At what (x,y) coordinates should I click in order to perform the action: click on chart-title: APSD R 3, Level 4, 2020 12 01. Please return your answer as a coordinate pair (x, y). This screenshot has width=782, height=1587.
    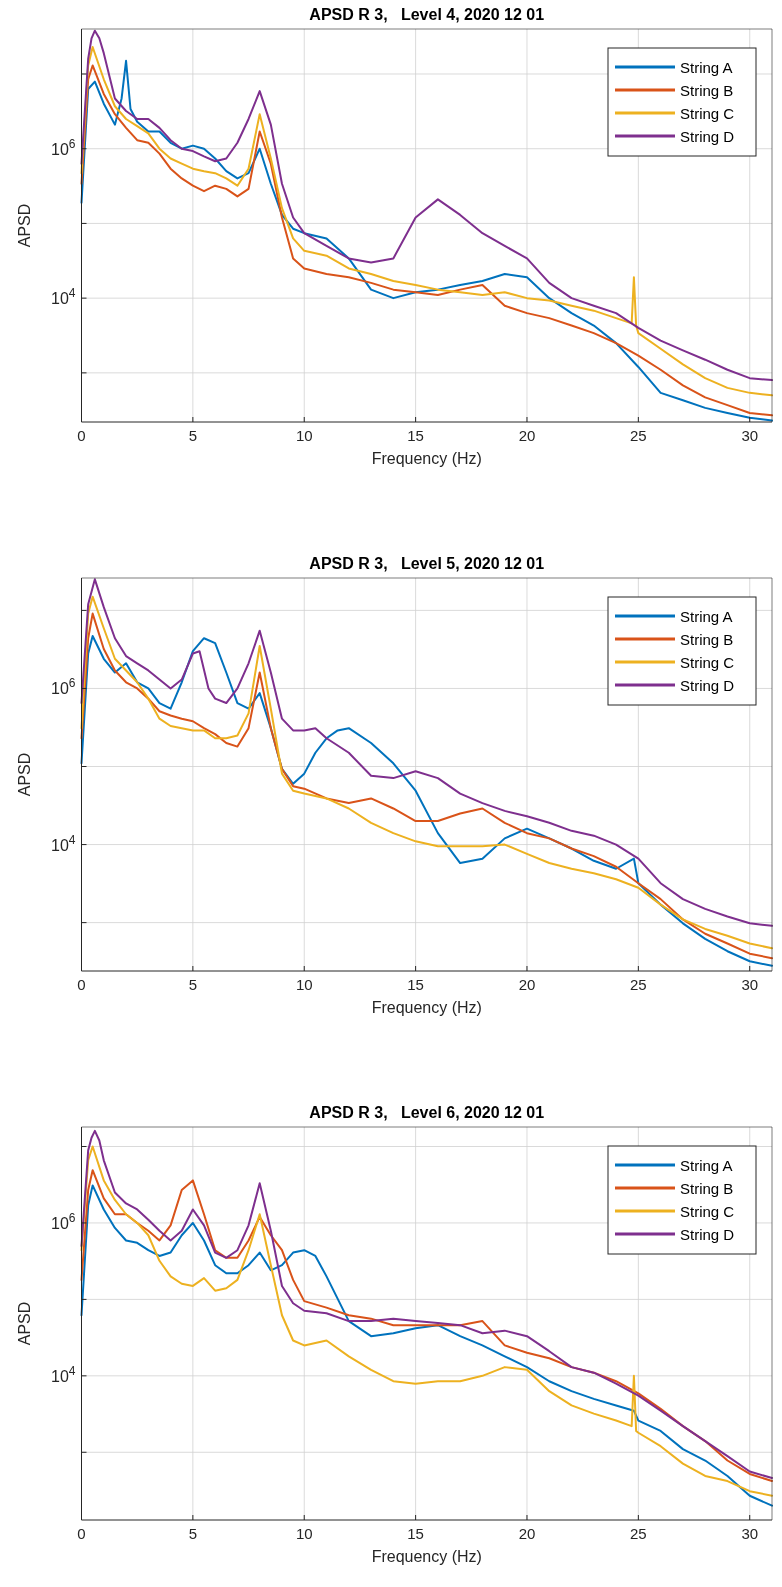
    Looking at the image, I should click on (427, 14).